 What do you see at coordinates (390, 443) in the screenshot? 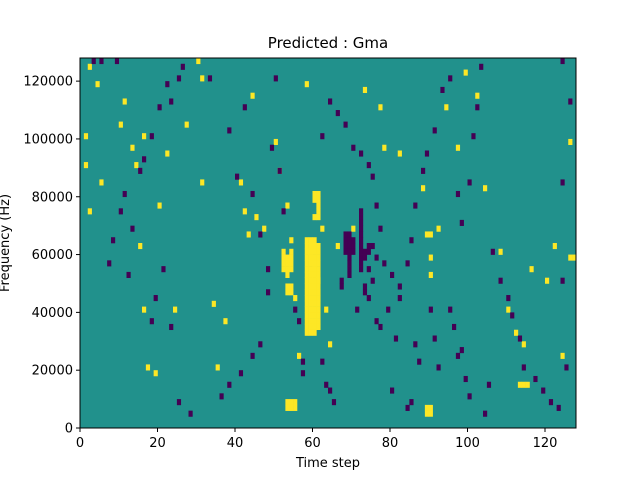
I see `x-tick-label: 80` at bounding box center [390, 443].